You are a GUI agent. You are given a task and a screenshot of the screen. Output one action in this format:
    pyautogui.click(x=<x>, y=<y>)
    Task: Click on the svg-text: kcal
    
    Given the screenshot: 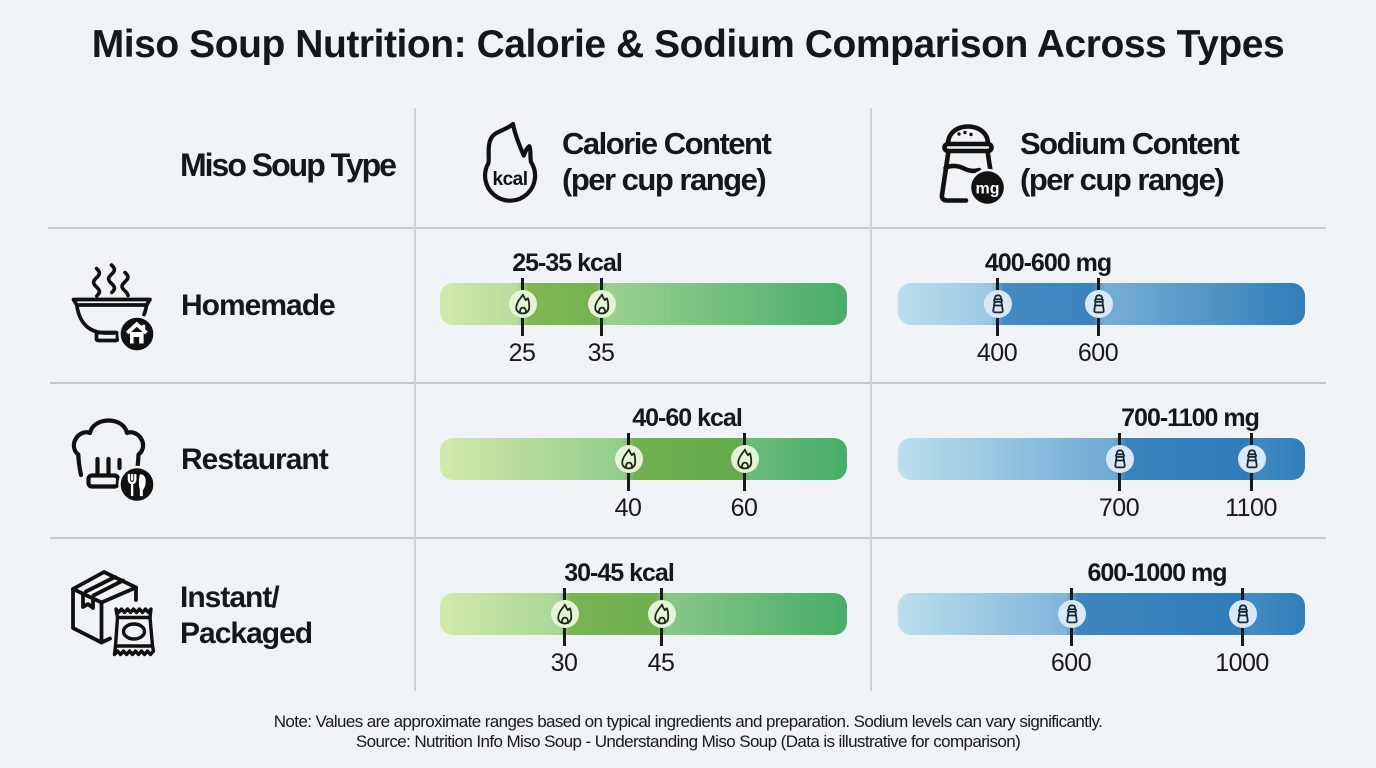 What is the action you would take?
    pyautogui.click(x=510, y=179)
    